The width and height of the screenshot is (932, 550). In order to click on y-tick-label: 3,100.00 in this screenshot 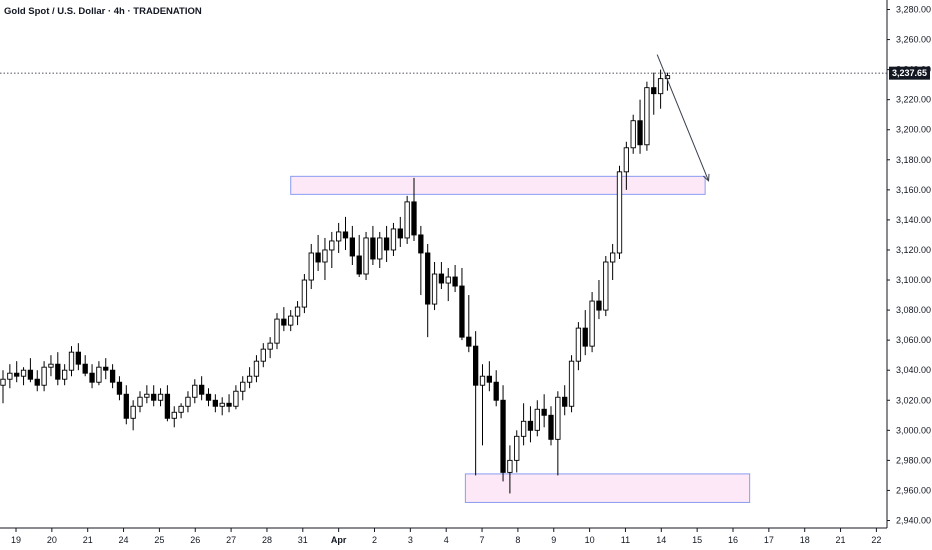, I will do `click(913, 280)`.